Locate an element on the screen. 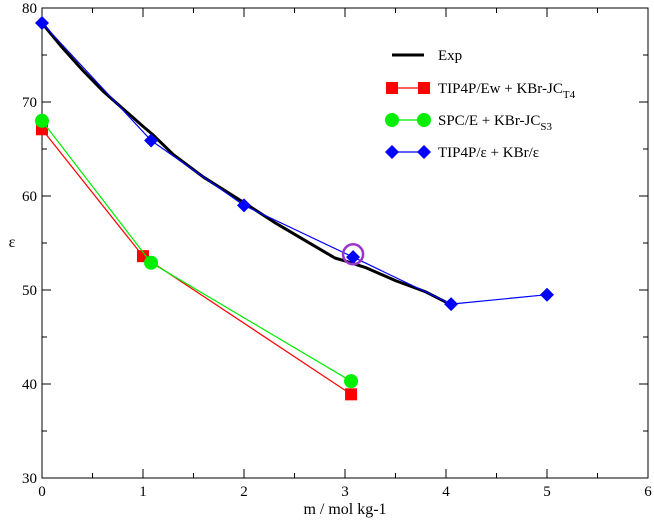 The height and width of the screenshot is (523, 654). y-axis-title: ε is located at coordinates (12, 242).